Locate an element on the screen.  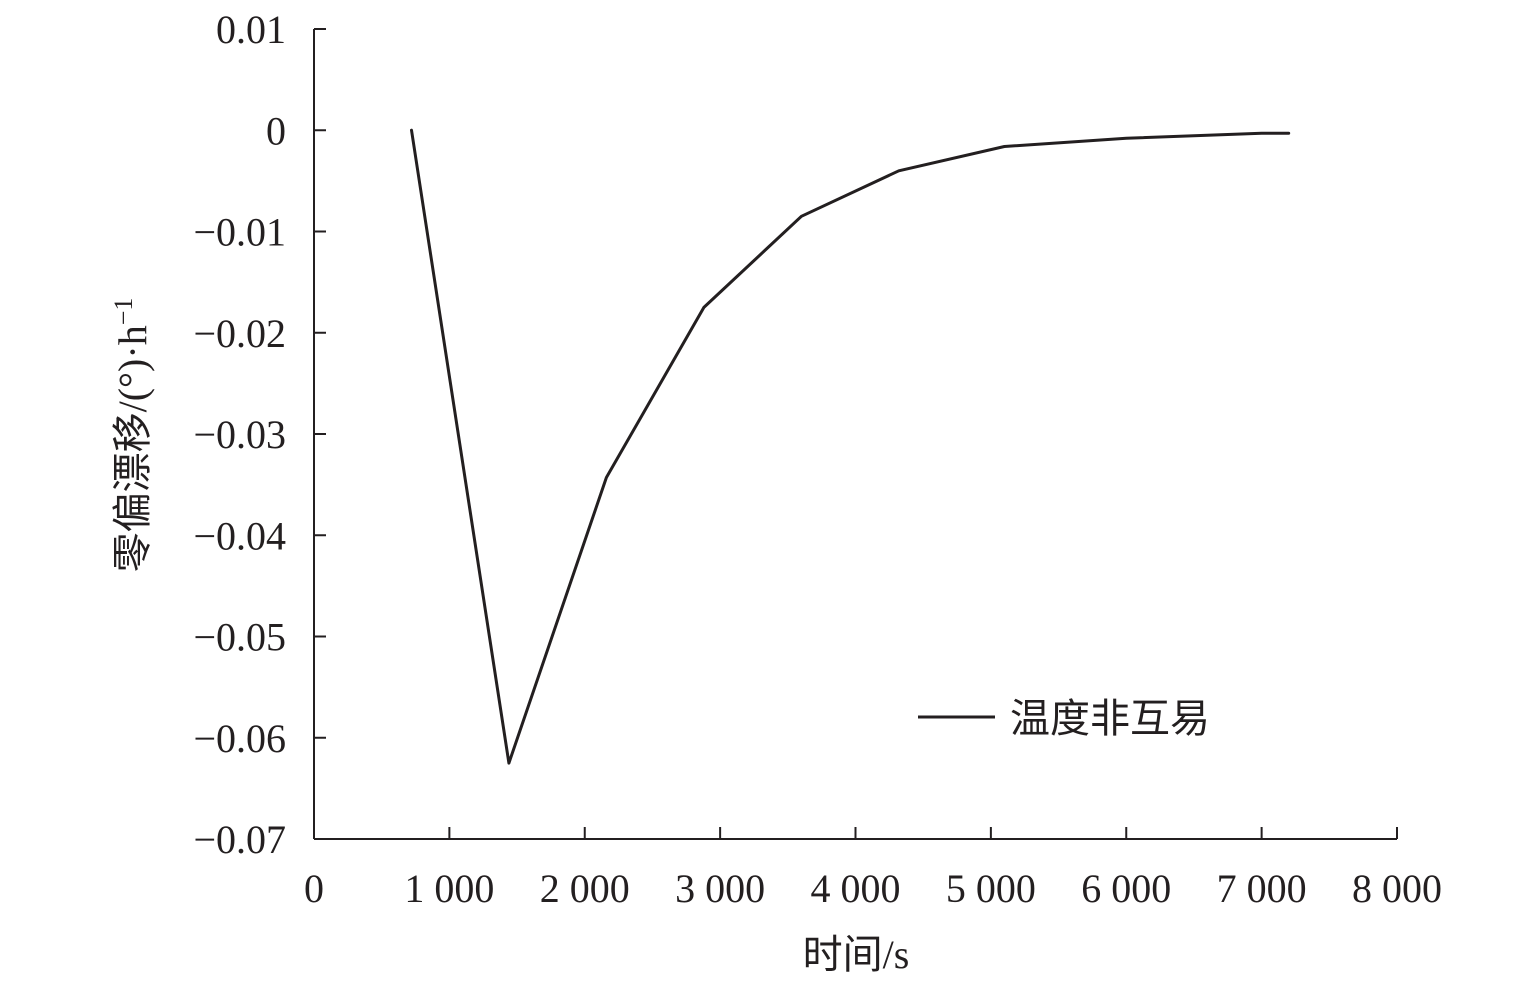
x-tick-label: 1 000 is located at coordinates (449, 888).